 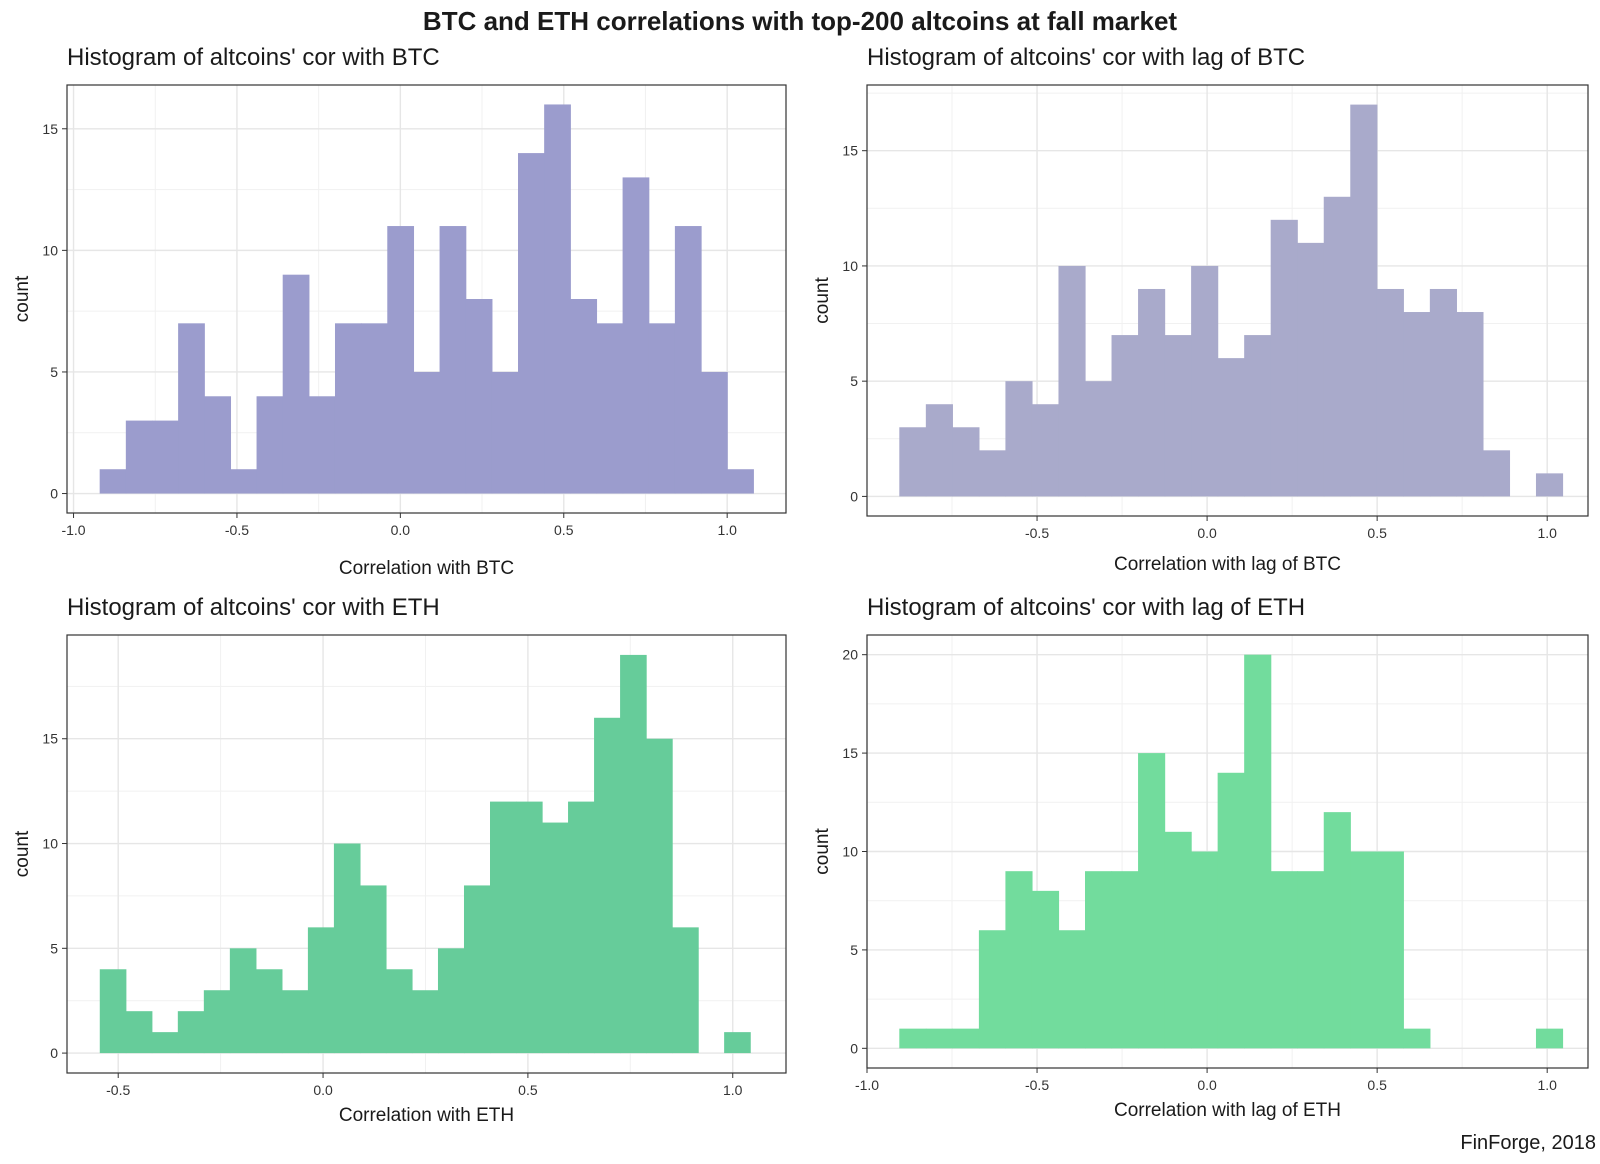 What do you see at coordinates (850, 655) in the screenshot?
I see `y-tick-label: 20` at bounding box center [850, 655].